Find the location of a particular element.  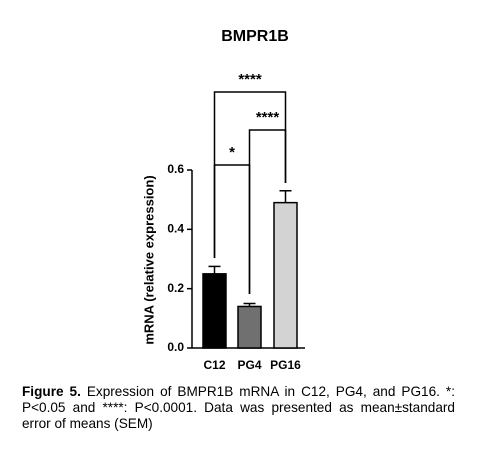

significance-bracket is located at coordinates (250, 174).